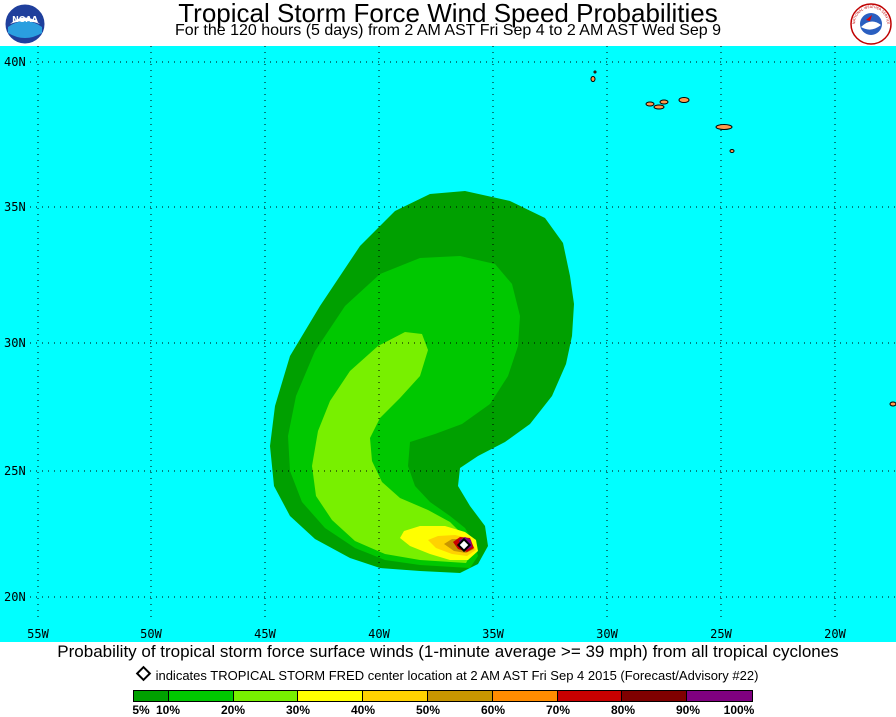  Describe the element at coordinates (493, 710) in the screenshot. I see `legend-tick-label: 60%` at that location.